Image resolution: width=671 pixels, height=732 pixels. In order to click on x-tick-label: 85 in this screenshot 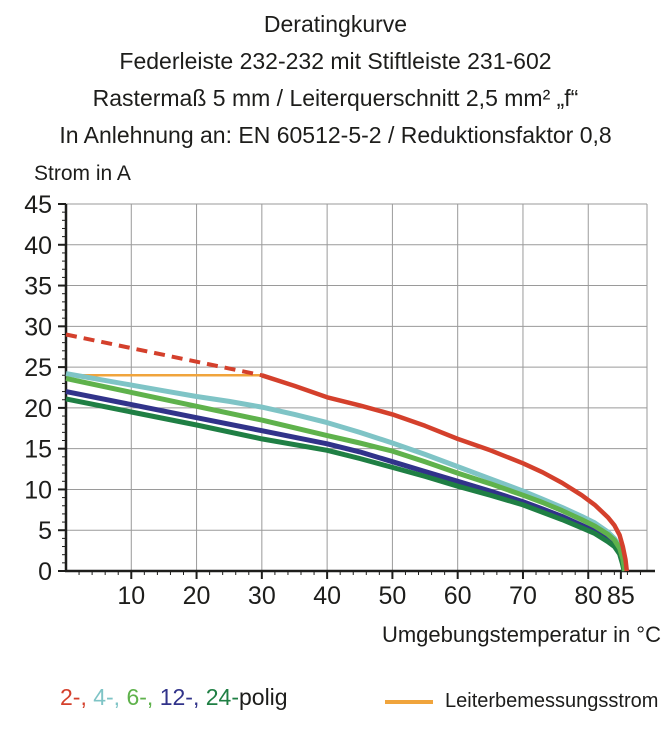, I will do `click(621, 596)`.